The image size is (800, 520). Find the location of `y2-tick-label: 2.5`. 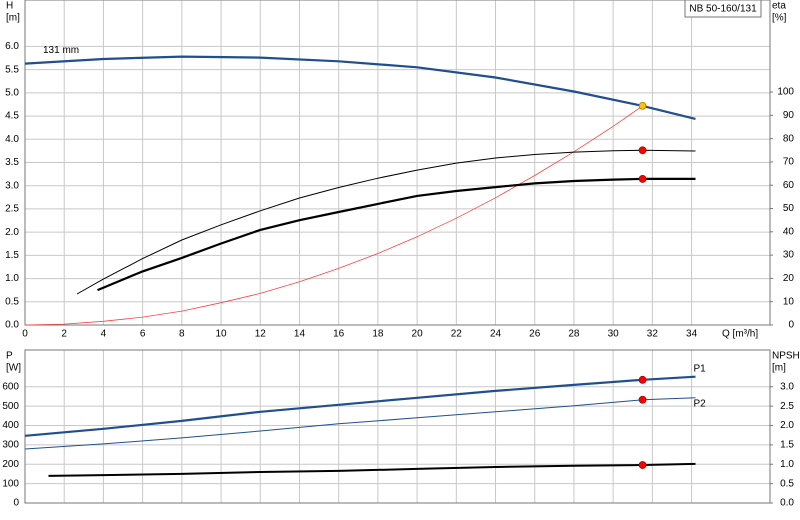

y2-tick-label: 2.5 is located at coordinates (787, 406).